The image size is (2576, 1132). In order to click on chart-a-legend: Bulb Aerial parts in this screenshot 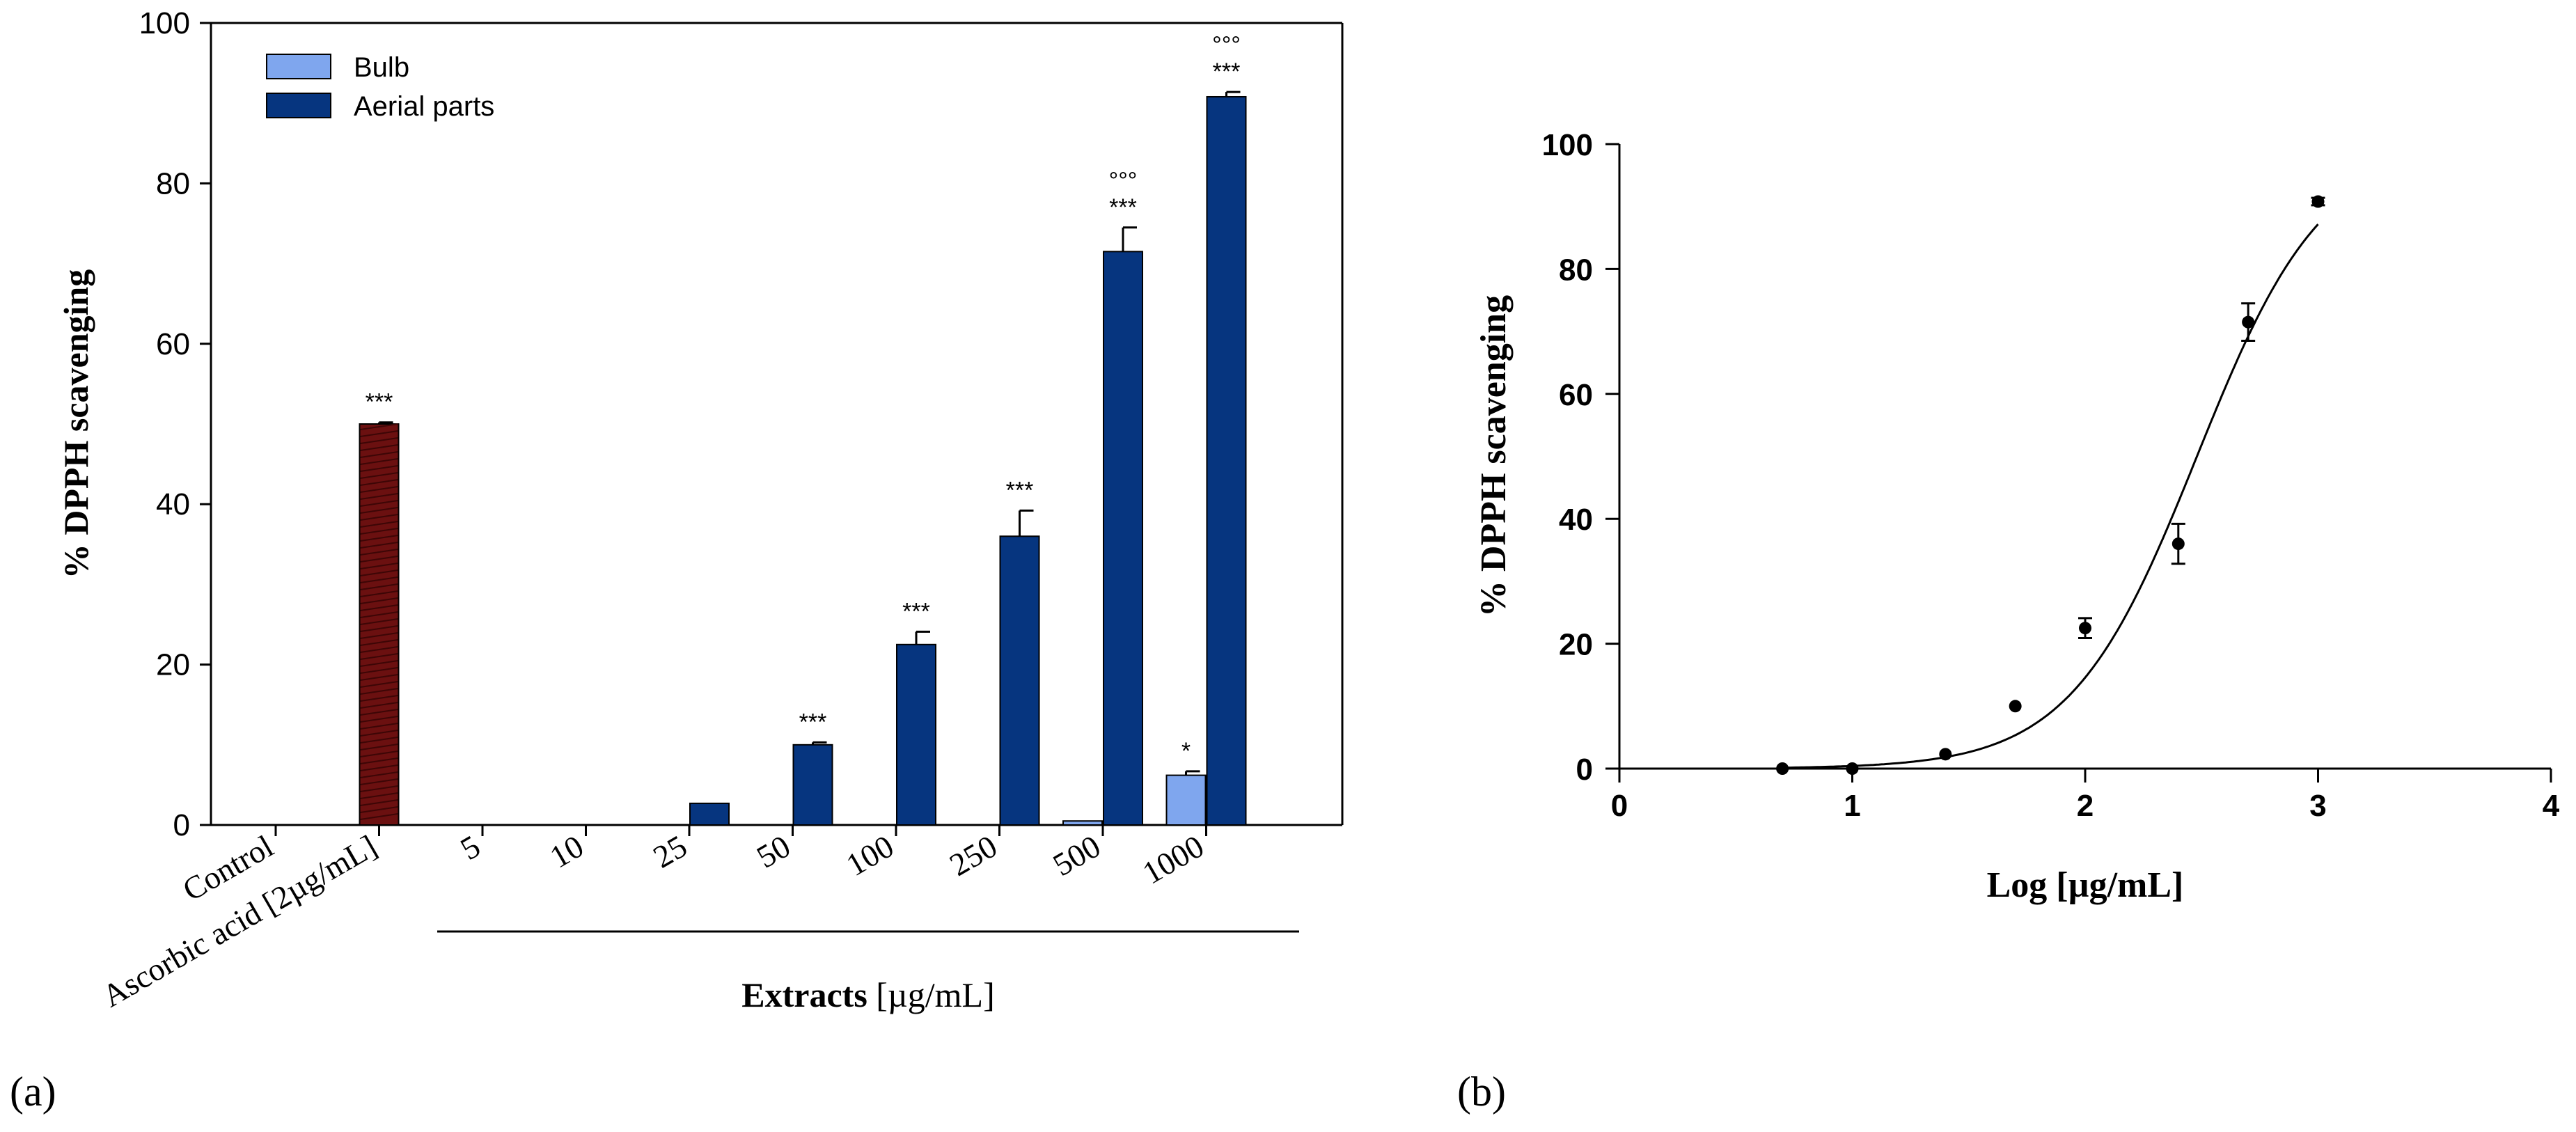, I will do `click(380, 87)`.